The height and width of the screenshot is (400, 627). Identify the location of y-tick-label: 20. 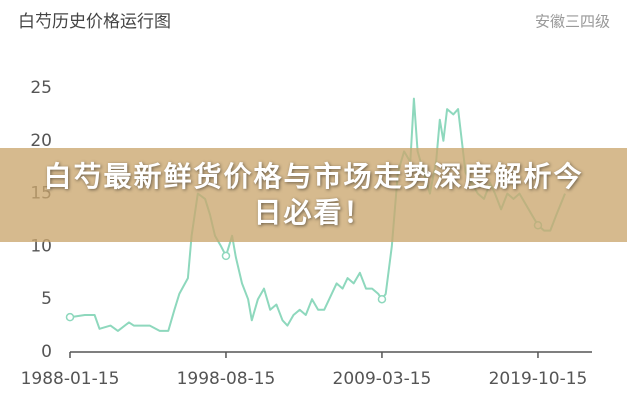
(41, 141).